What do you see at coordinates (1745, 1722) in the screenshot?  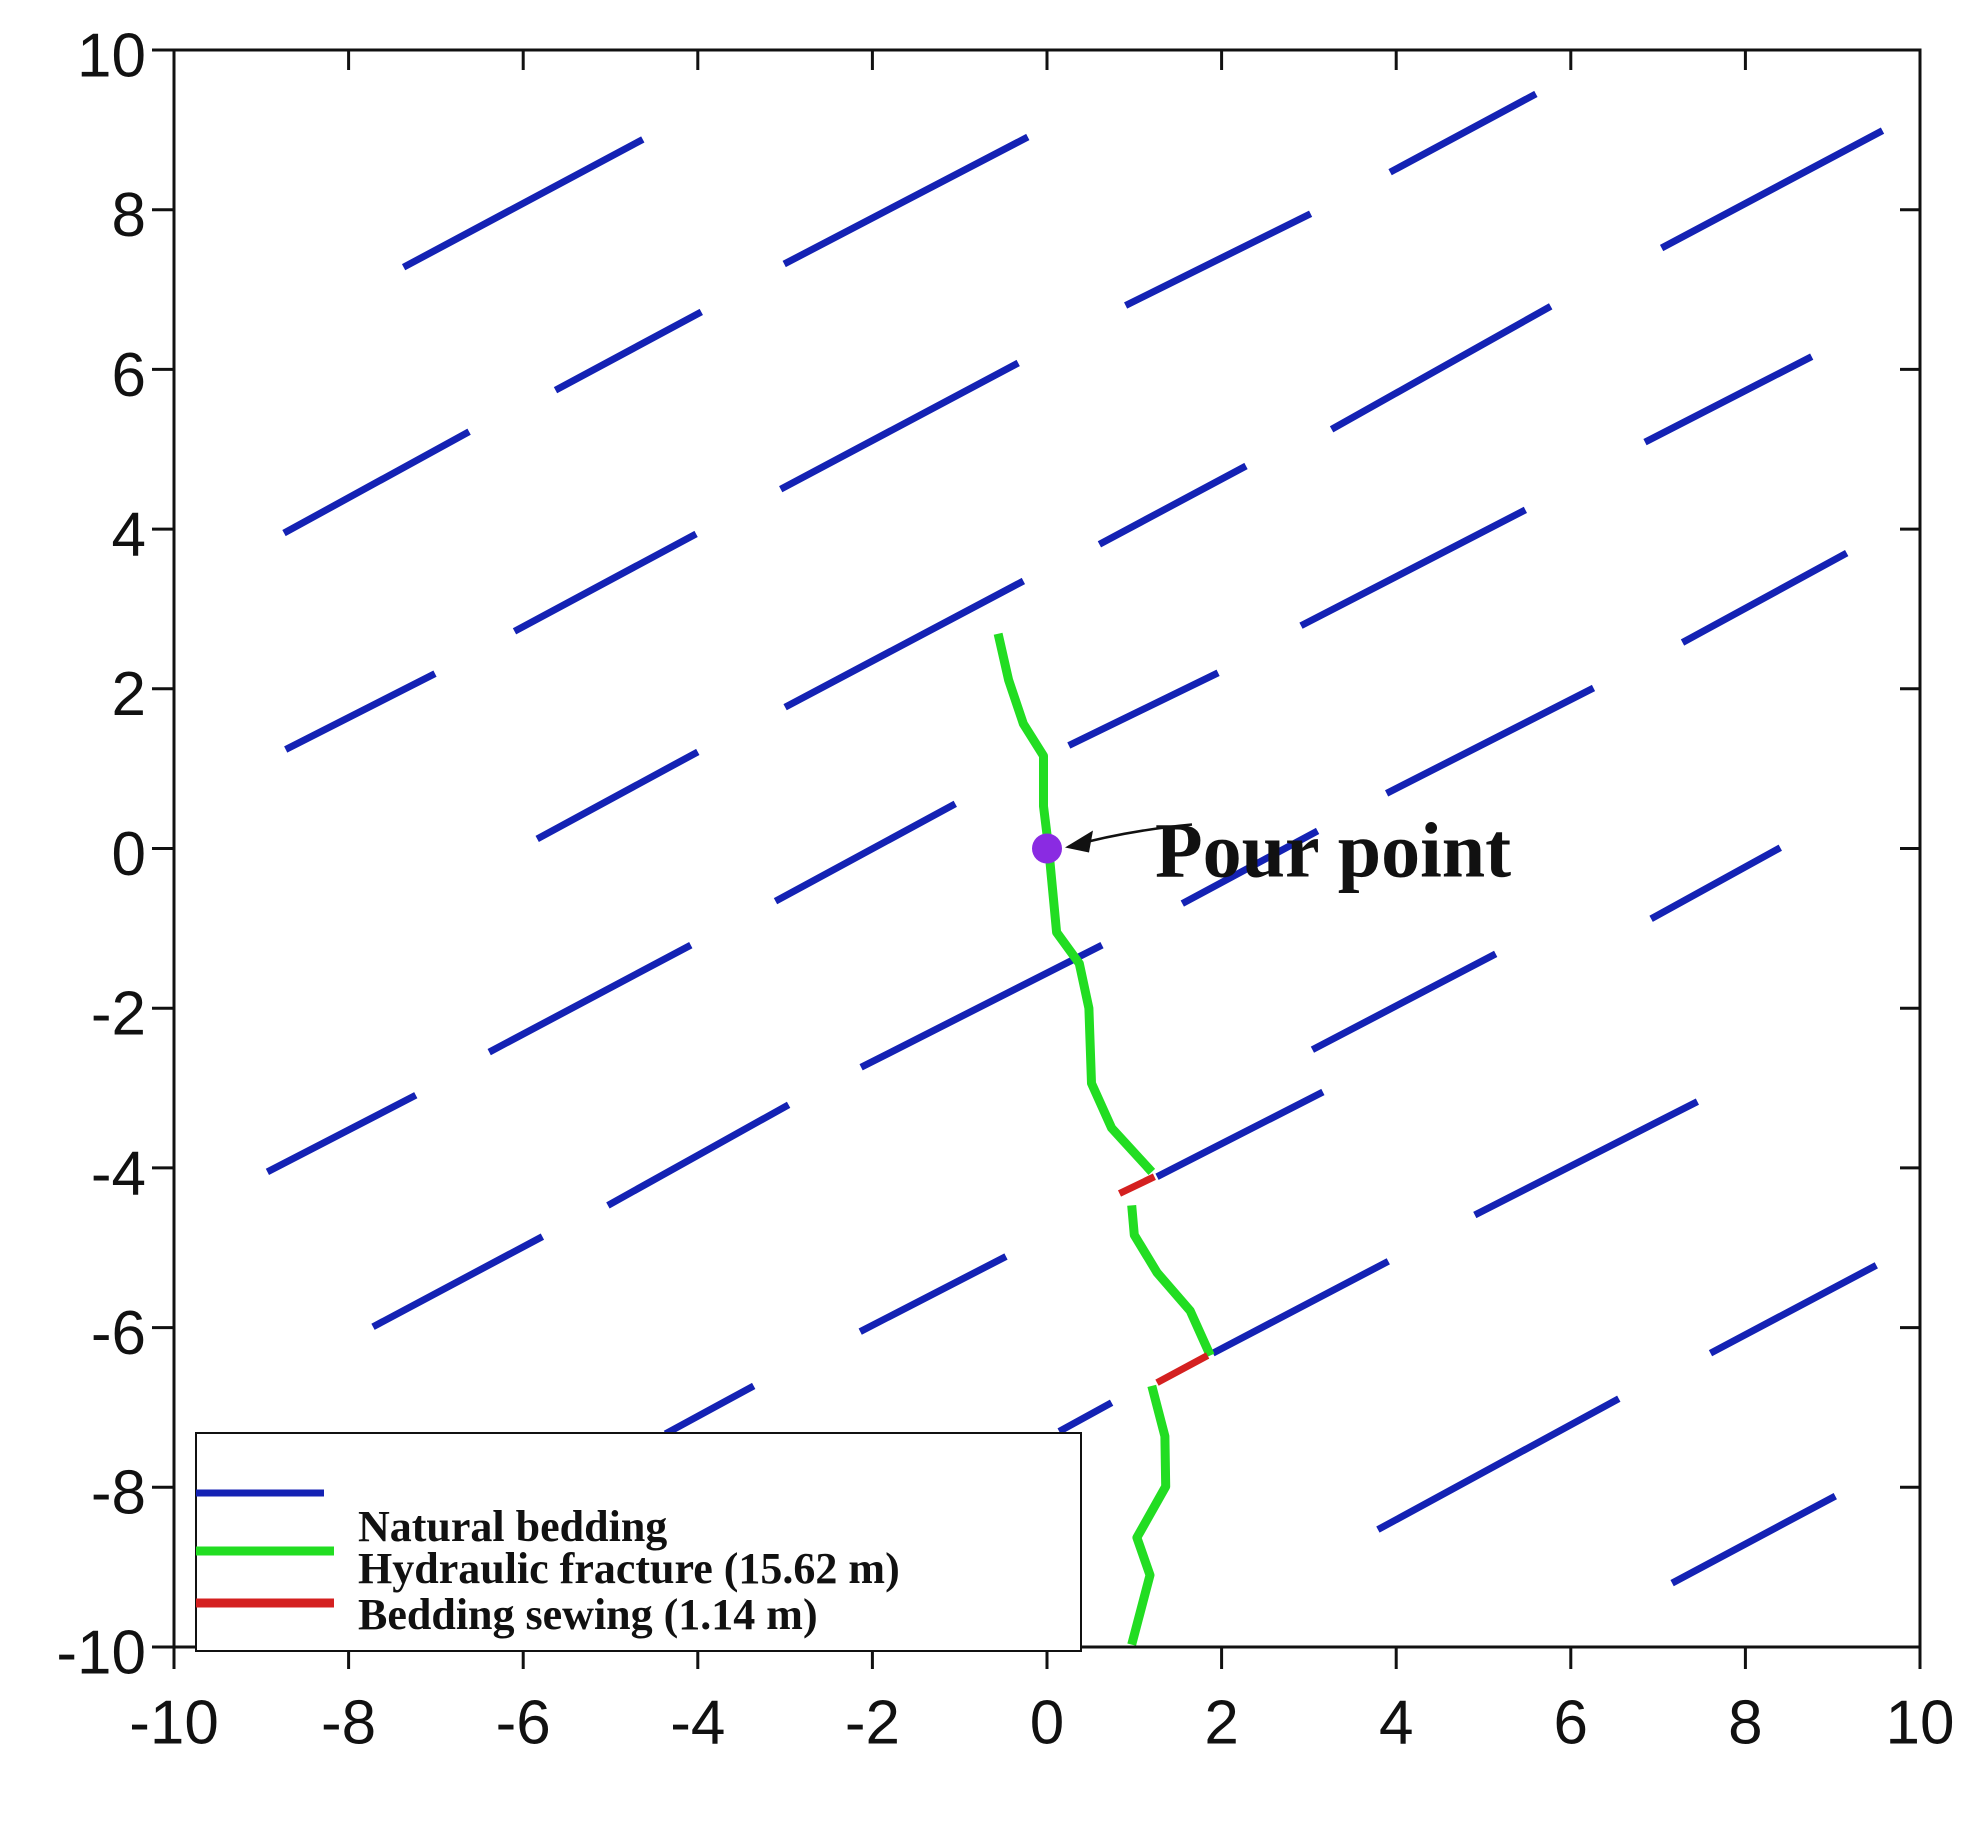 I see `x-tick-label: 8` at bounding box center [1745, 1722].